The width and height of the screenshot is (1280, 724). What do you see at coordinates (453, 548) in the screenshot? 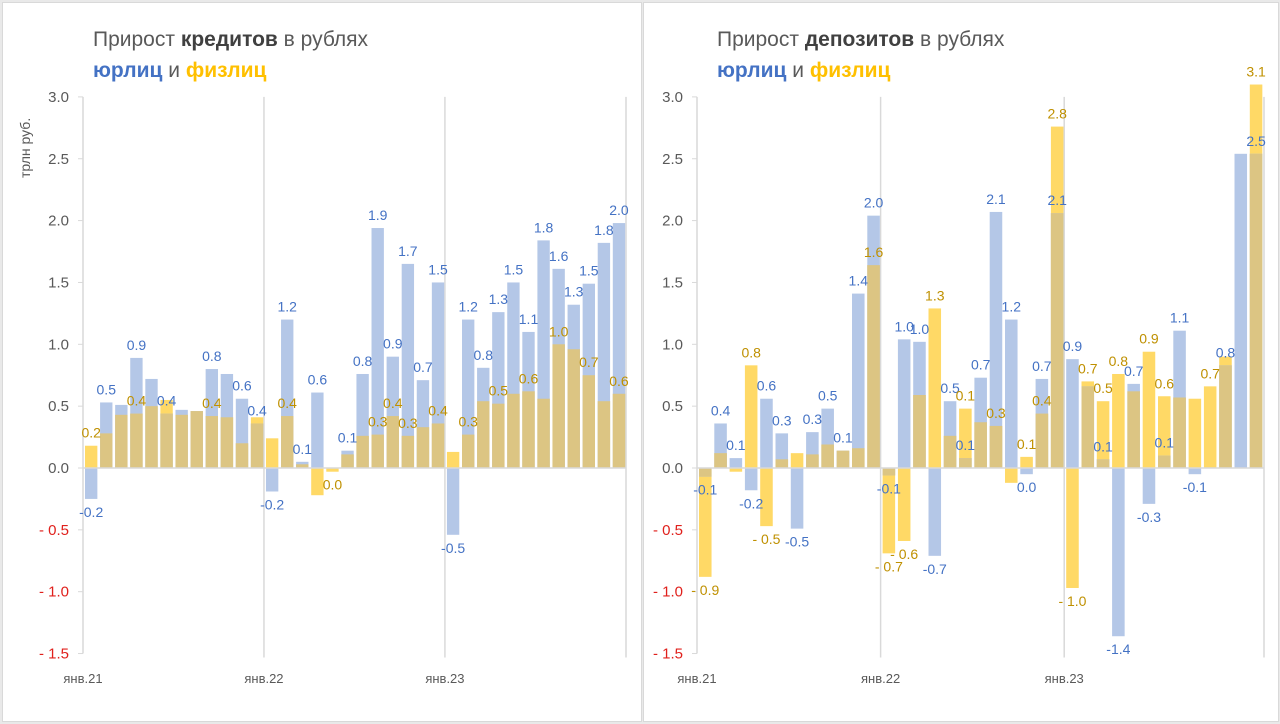
I see `data-label-legal: -0.5` at bounding box center [453, 548].